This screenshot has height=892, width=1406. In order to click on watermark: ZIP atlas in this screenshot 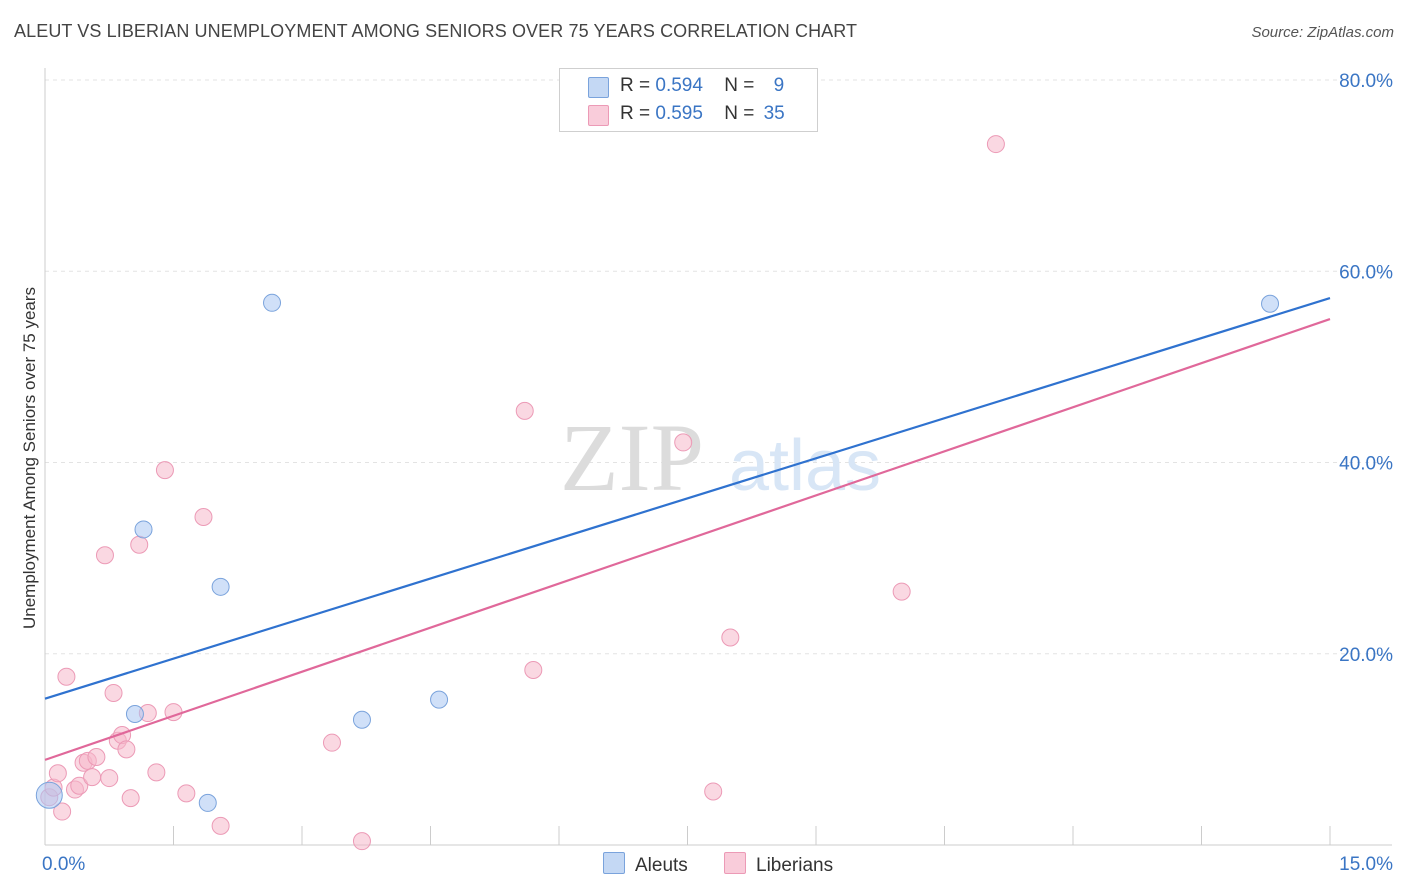, I will do `click(720, 457)`.